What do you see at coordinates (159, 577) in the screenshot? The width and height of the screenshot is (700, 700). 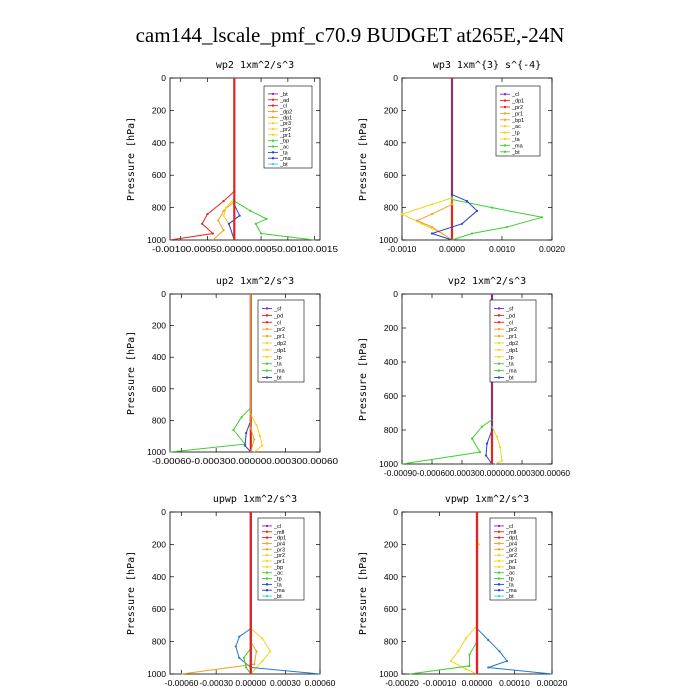 I see `y-tick-label: 400` at bounding box center [159, 577].